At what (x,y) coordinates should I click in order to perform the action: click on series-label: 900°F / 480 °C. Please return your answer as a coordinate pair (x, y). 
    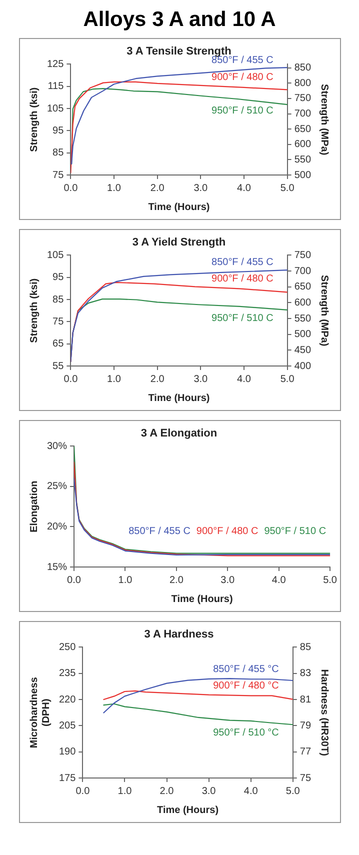
    Looking at the image, I should click on (245, 686).